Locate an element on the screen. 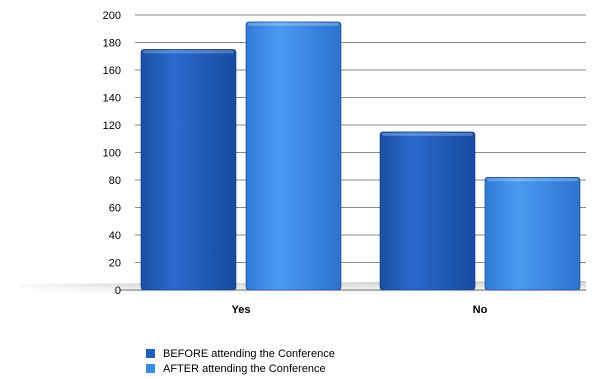 The width and height of the screenshot is (603, 379). y-tick-label: 20 is located at coordinates (115, 264).